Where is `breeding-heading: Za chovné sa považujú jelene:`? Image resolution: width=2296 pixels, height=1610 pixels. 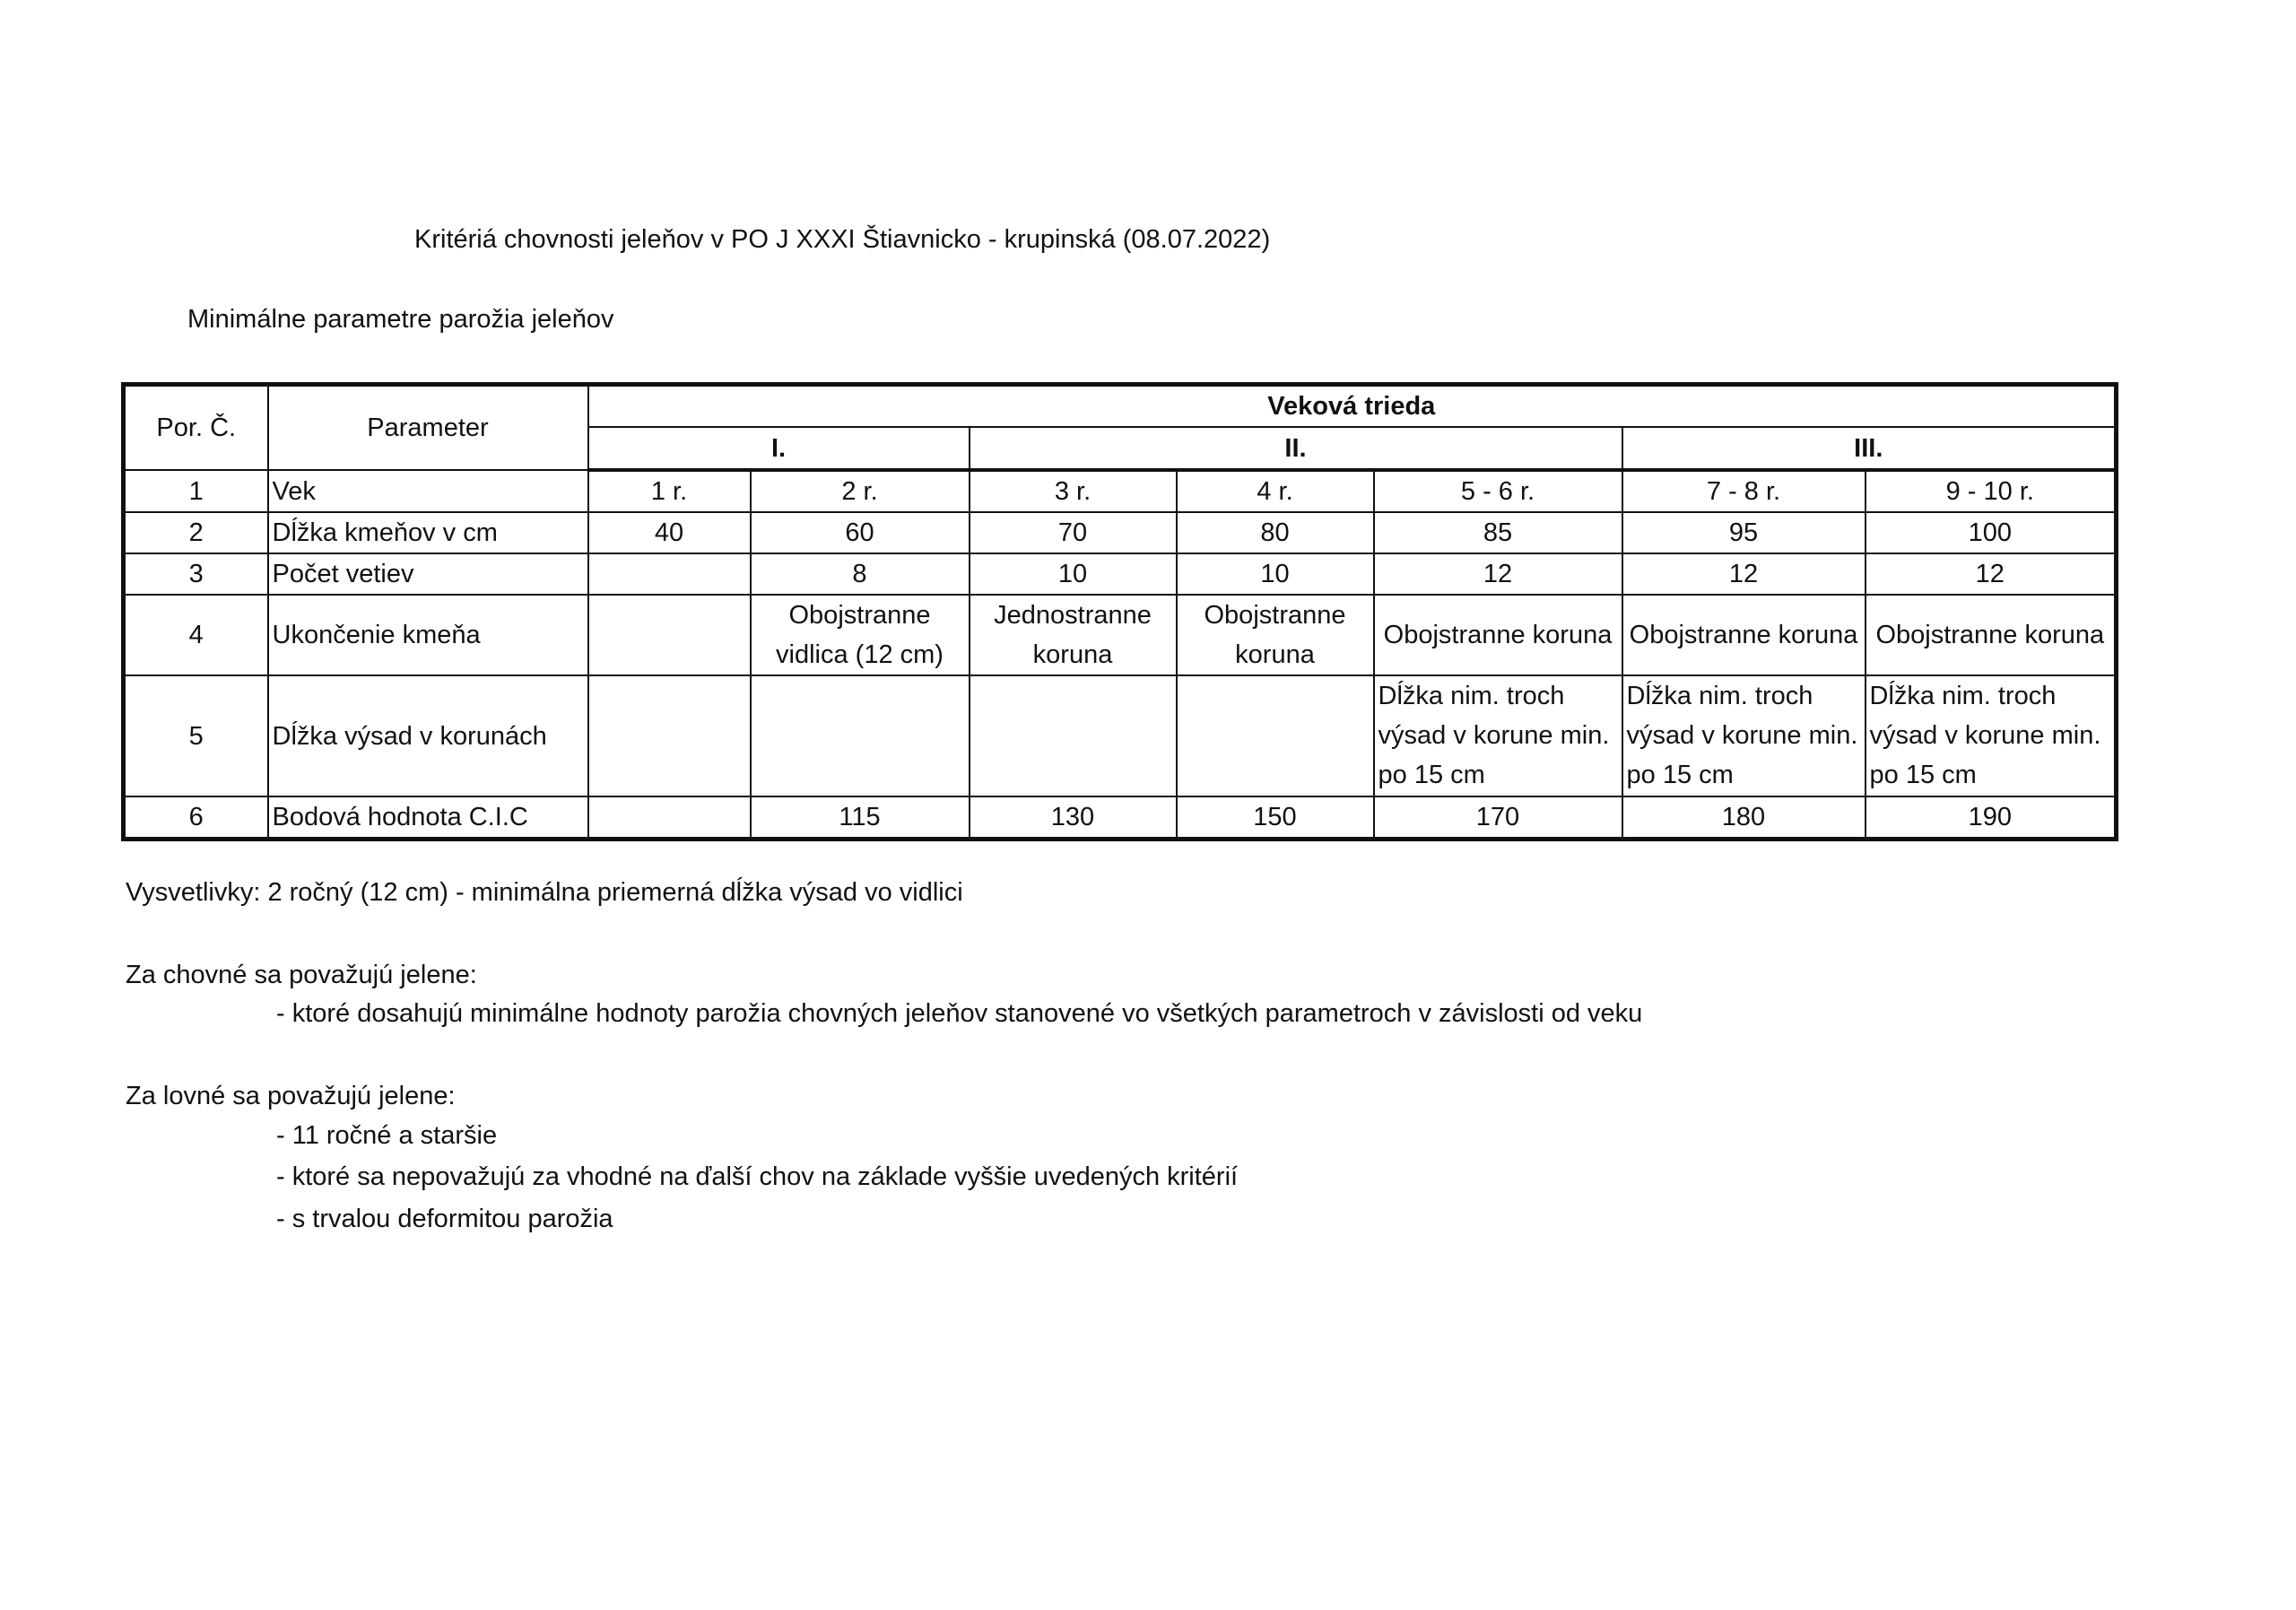
breeding-heading: Za chovné sa považujú jelene: is located at coordinates (301, 975).